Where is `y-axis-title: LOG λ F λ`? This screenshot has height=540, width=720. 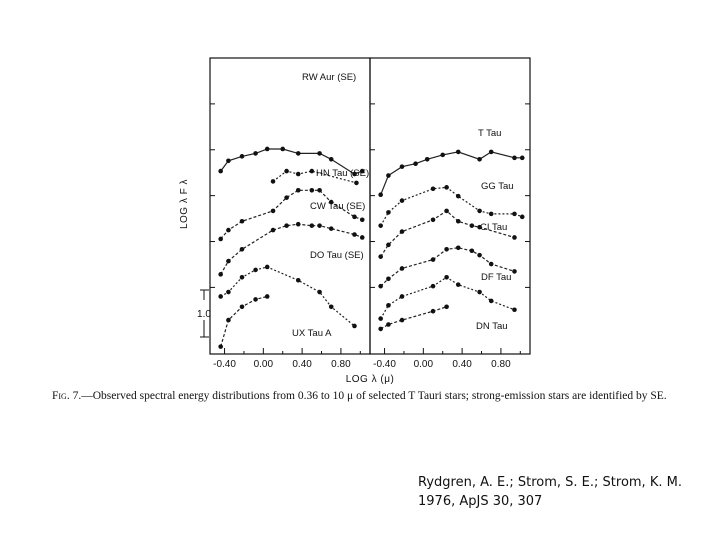
y-axis-title: LOG λ F λ is located at coordinates (184, 204).